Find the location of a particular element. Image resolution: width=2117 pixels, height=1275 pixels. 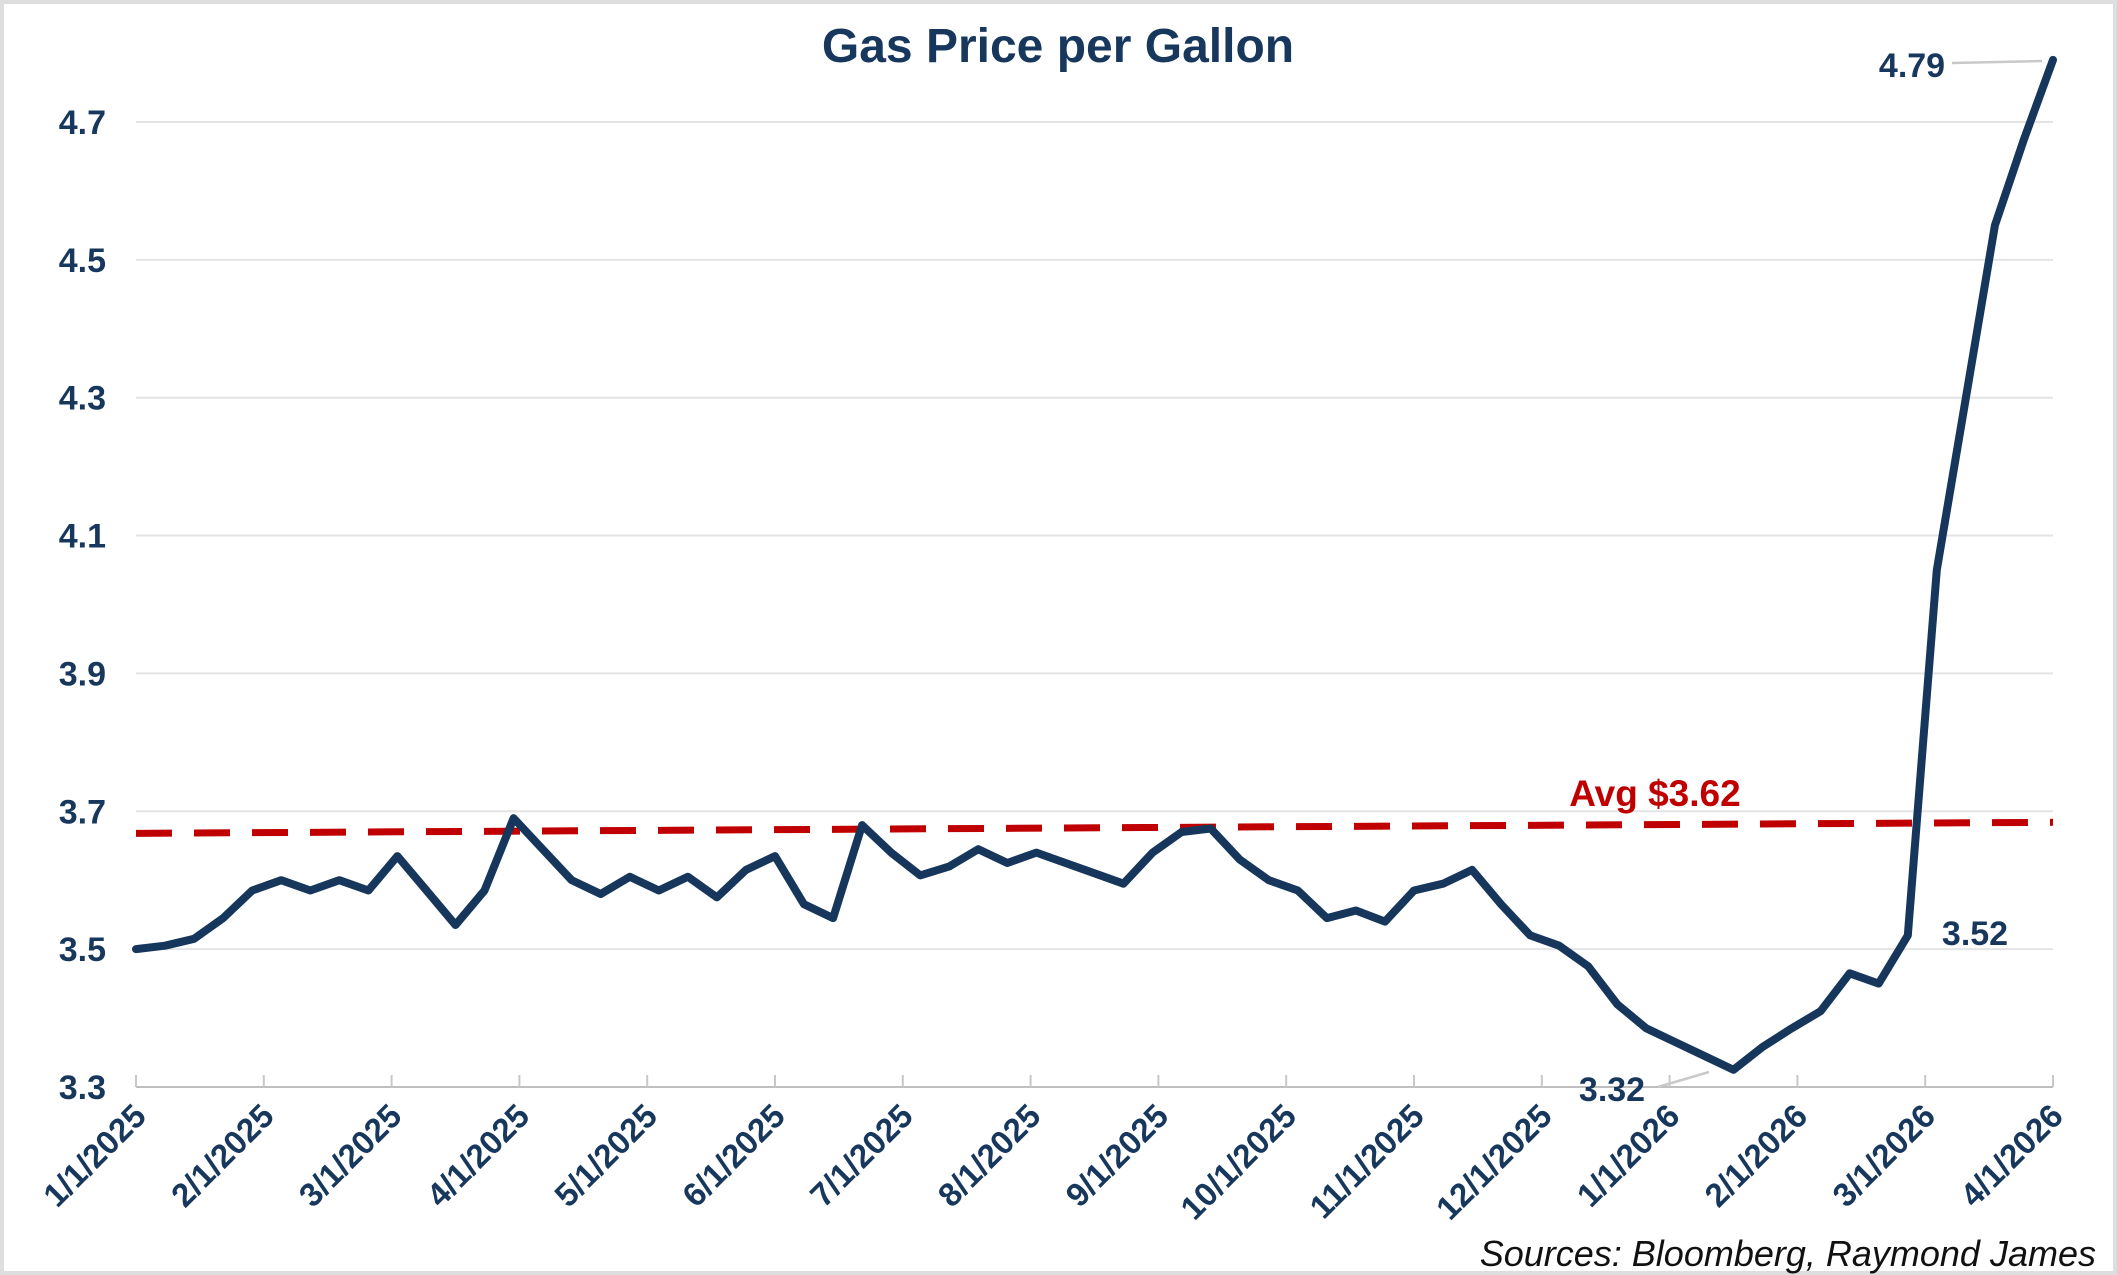

peak-annotation-leader-line is located at coordinates (1997, 62).